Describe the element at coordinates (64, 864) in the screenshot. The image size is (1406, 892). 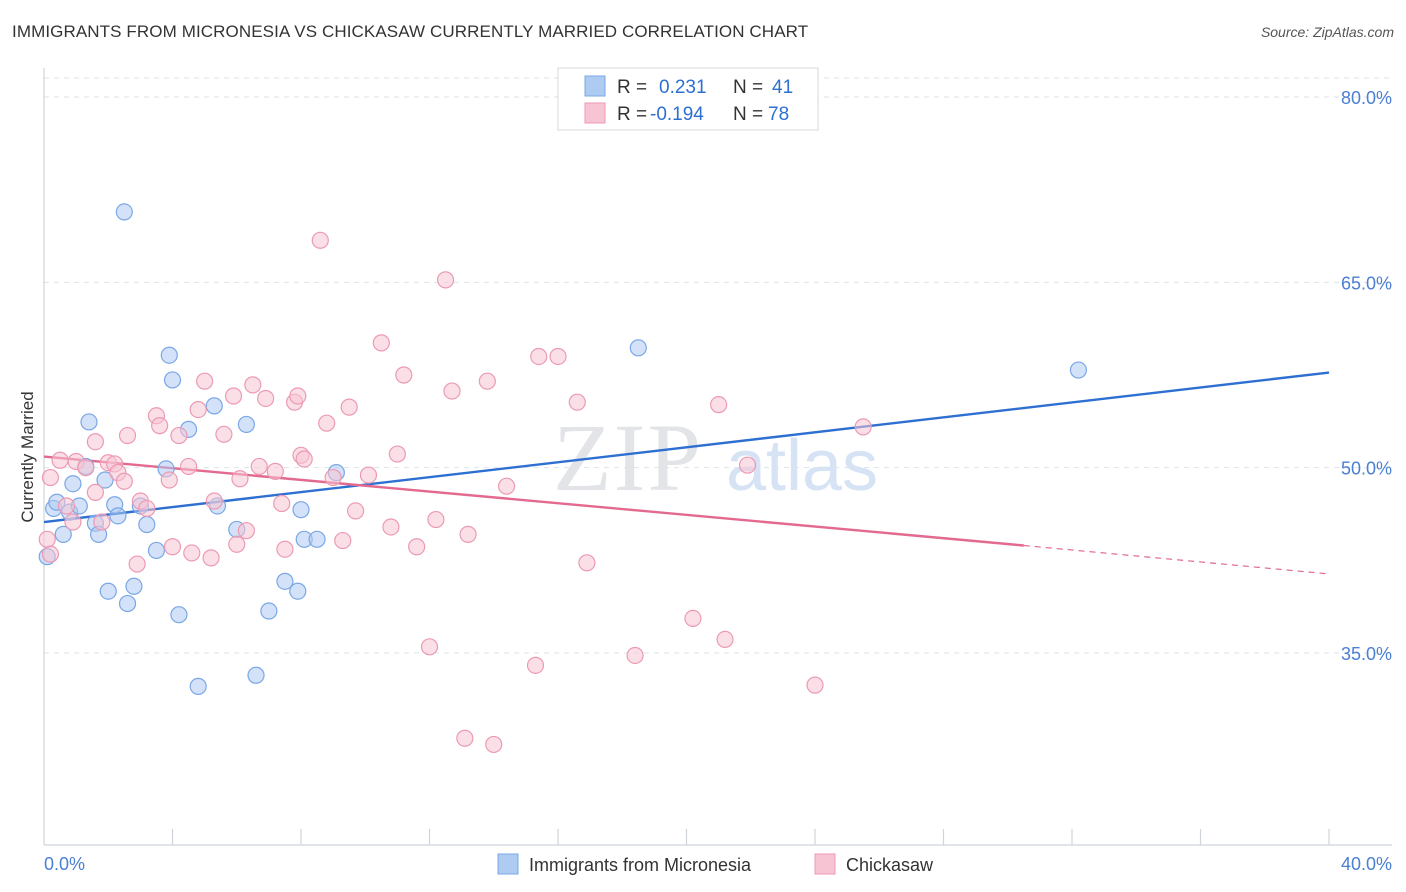
I see `x-tick-label: 0.0%` at that location.